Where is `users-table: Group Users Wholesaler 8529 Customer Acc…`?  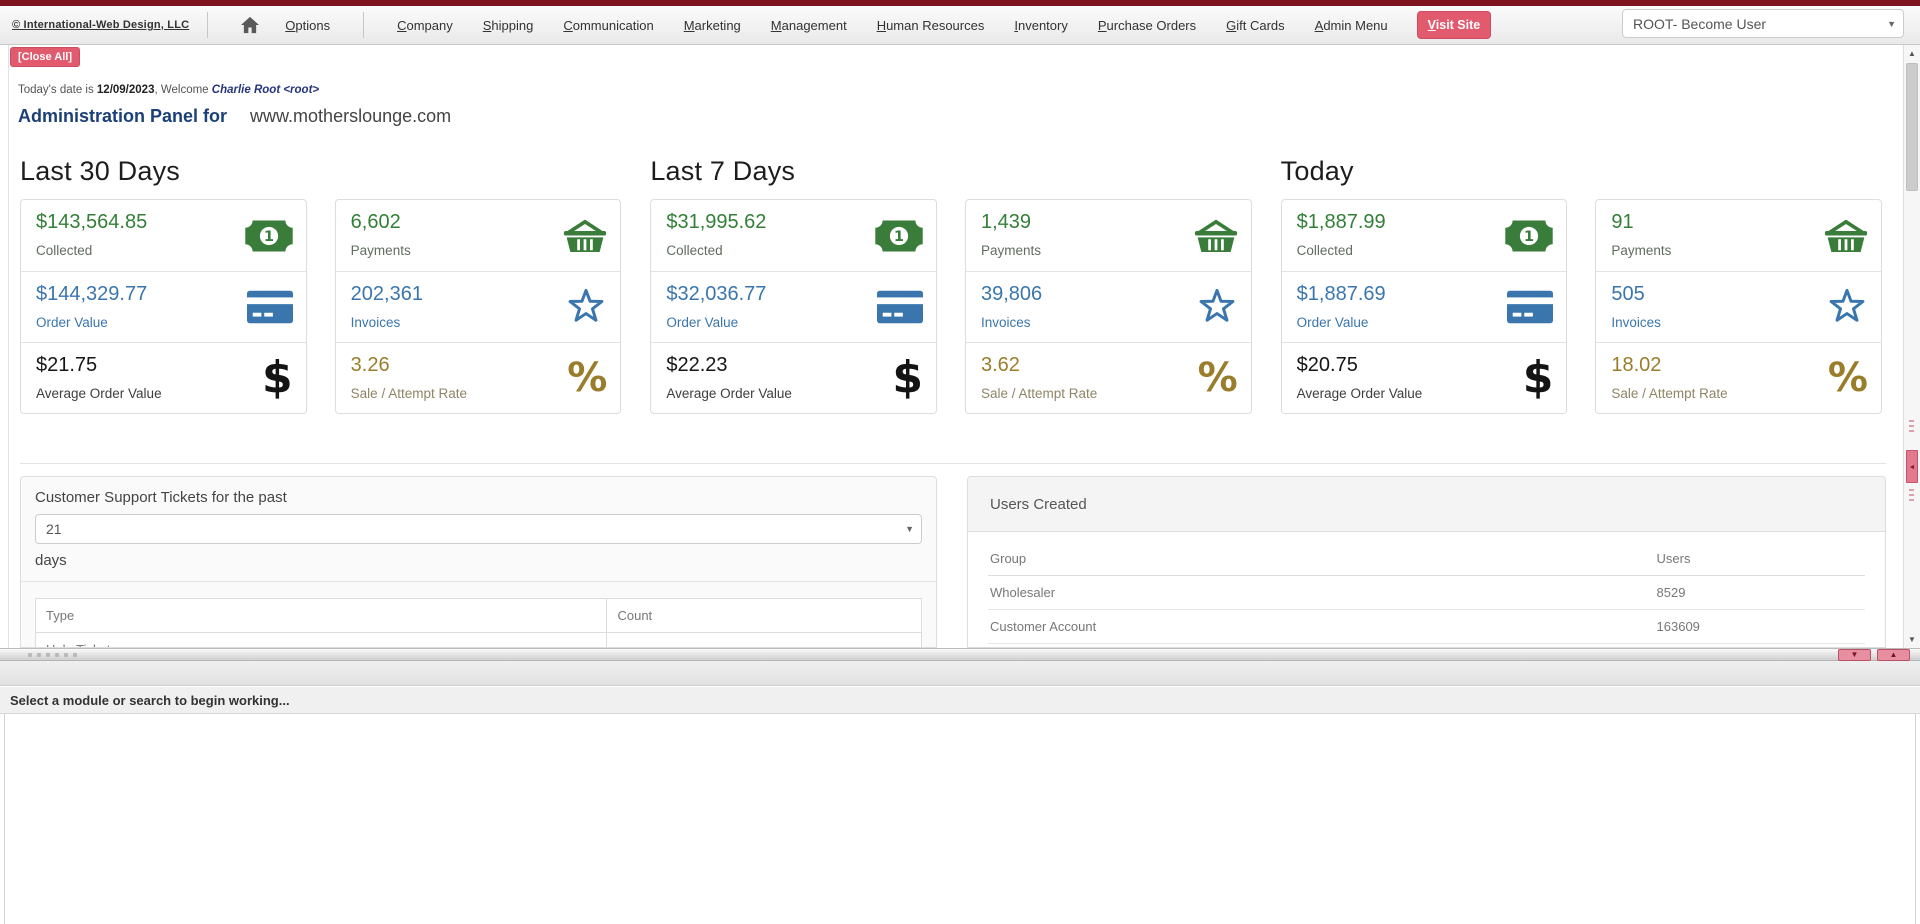 users-table: Group Users Wholesaler 8529 Customer Acc… is located at coordinates (1426, 593).